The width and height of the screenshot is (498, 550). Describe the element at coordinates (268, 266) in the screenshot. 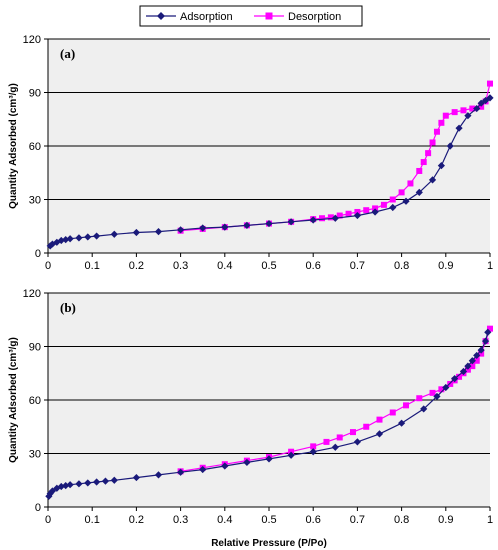

I see `x-tick-label-a-0.5: 0.5` at that location.